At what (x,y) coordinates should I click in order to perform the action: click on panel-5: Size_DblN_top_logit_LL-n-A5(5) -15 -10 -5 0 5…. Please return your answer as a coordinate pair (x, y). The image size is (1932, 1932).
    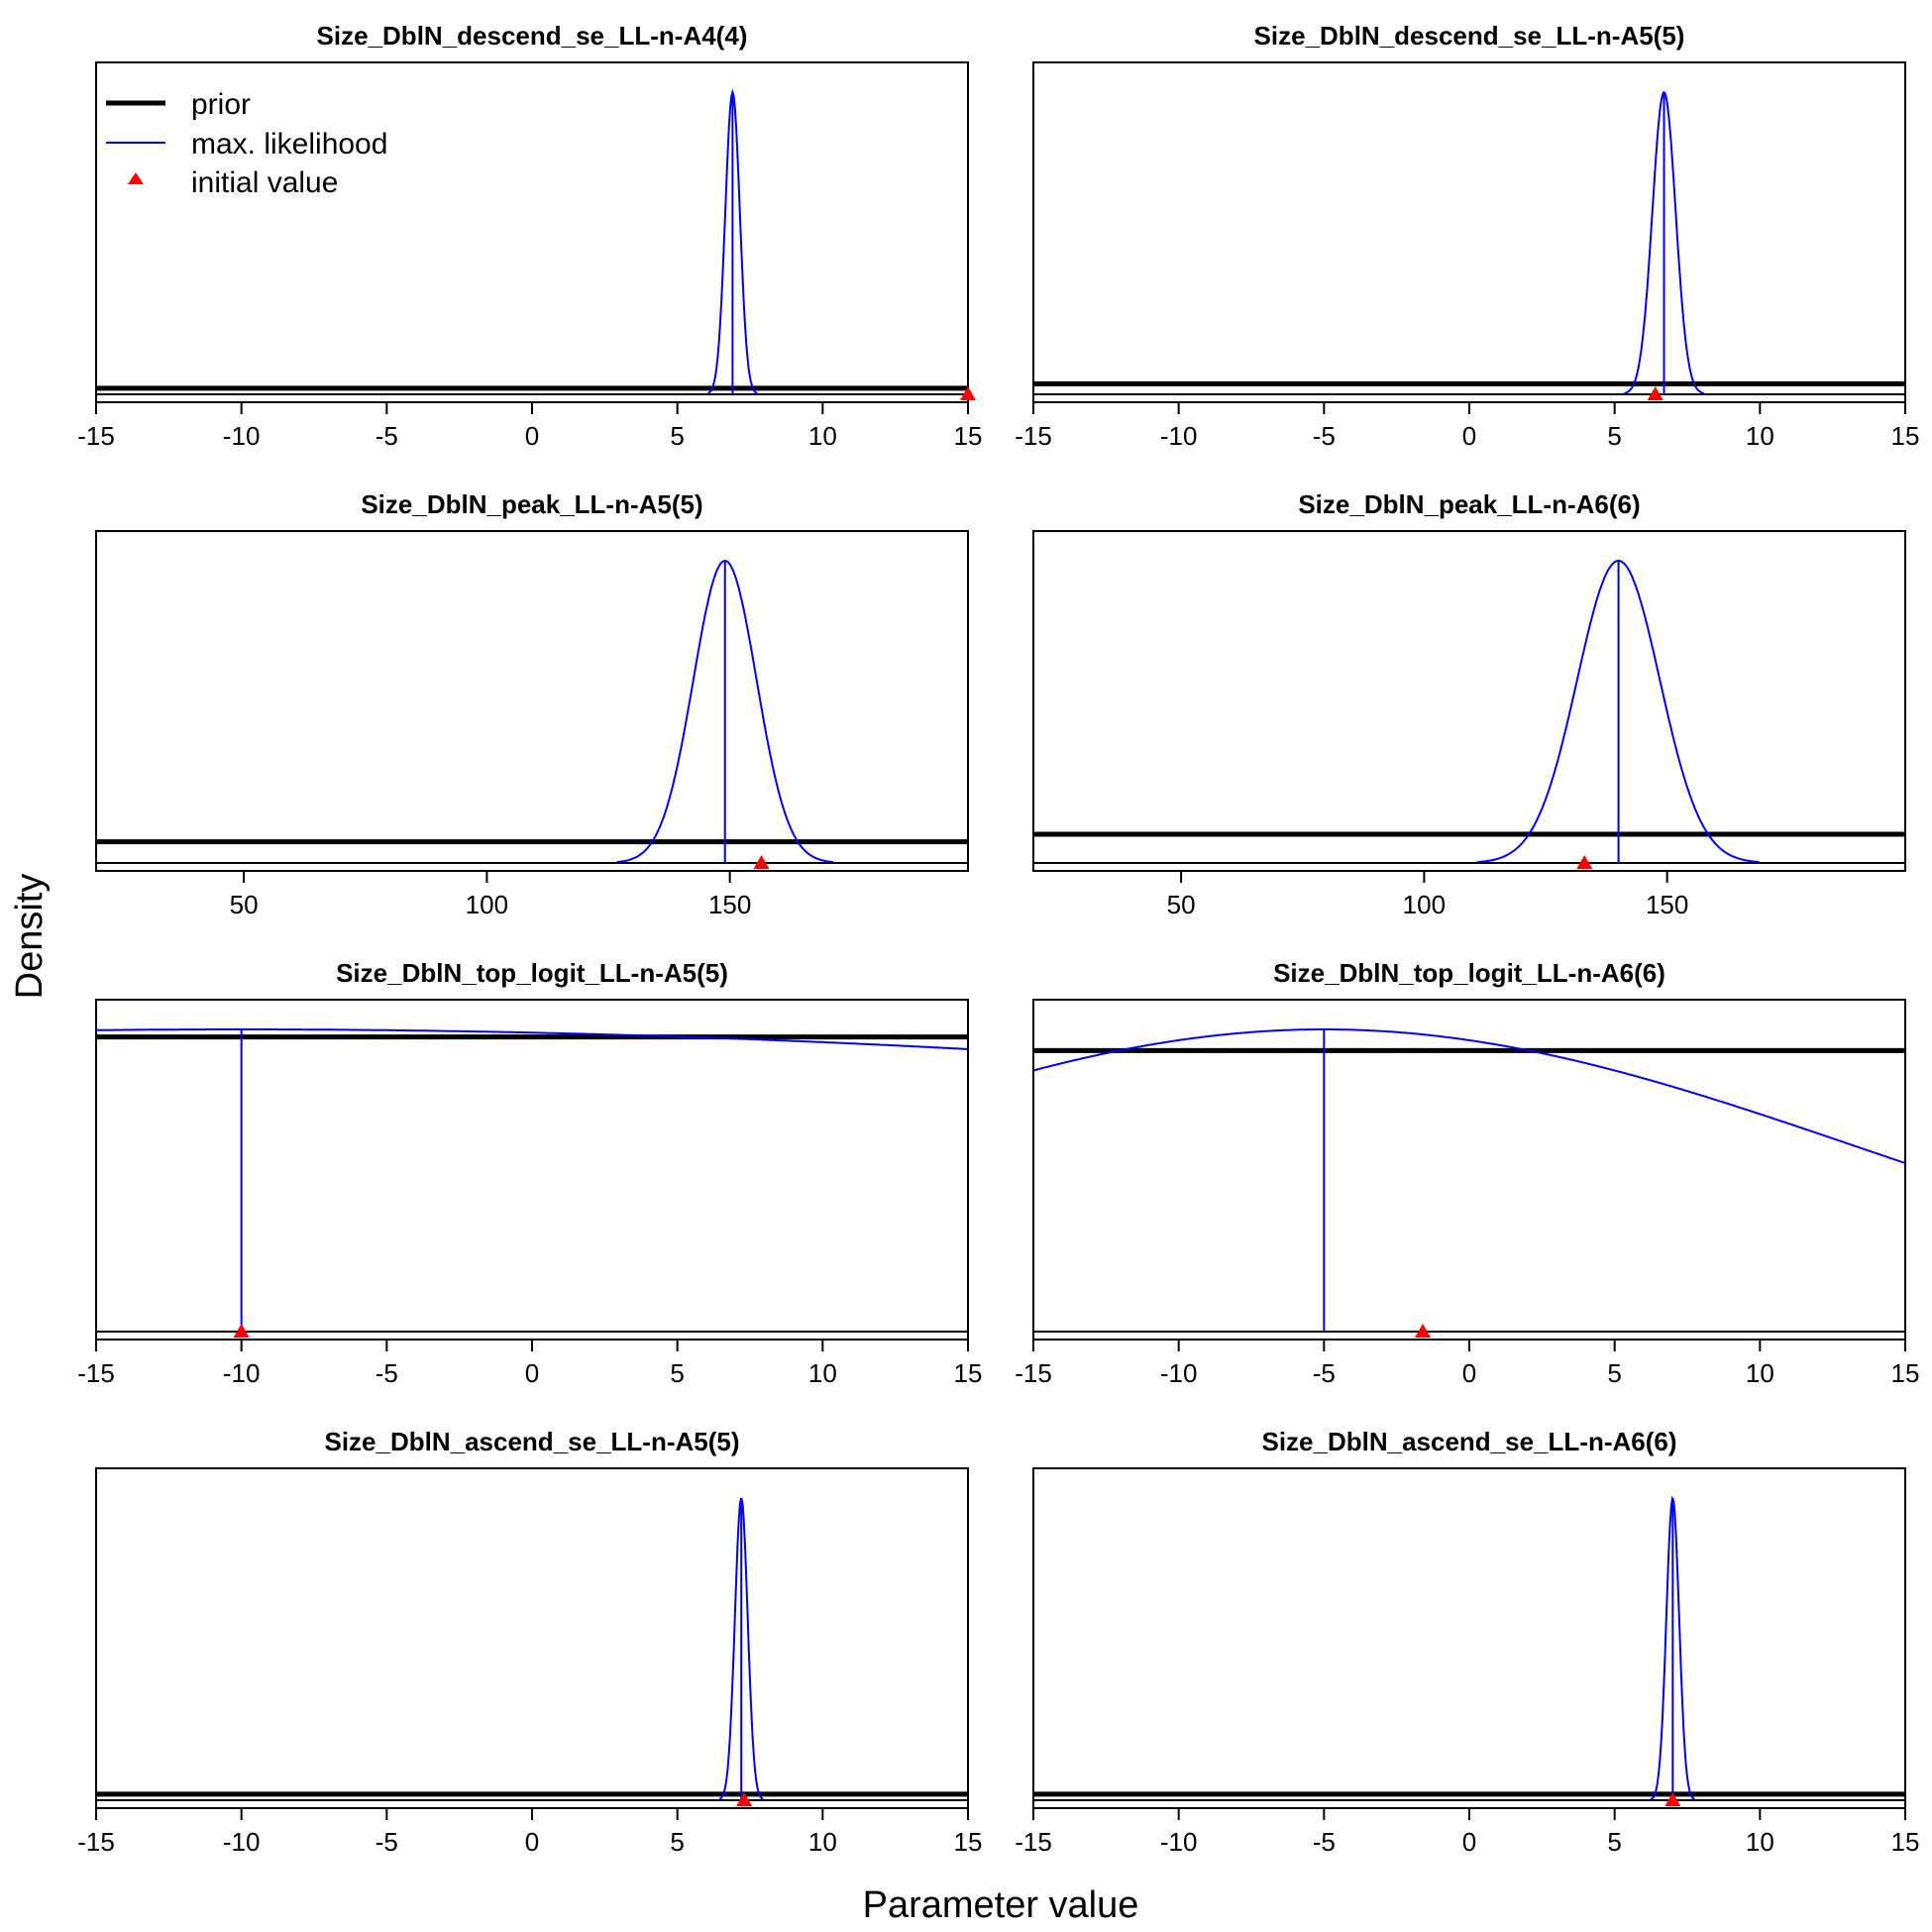
    Looking at the image, I should click on (529, 1173).